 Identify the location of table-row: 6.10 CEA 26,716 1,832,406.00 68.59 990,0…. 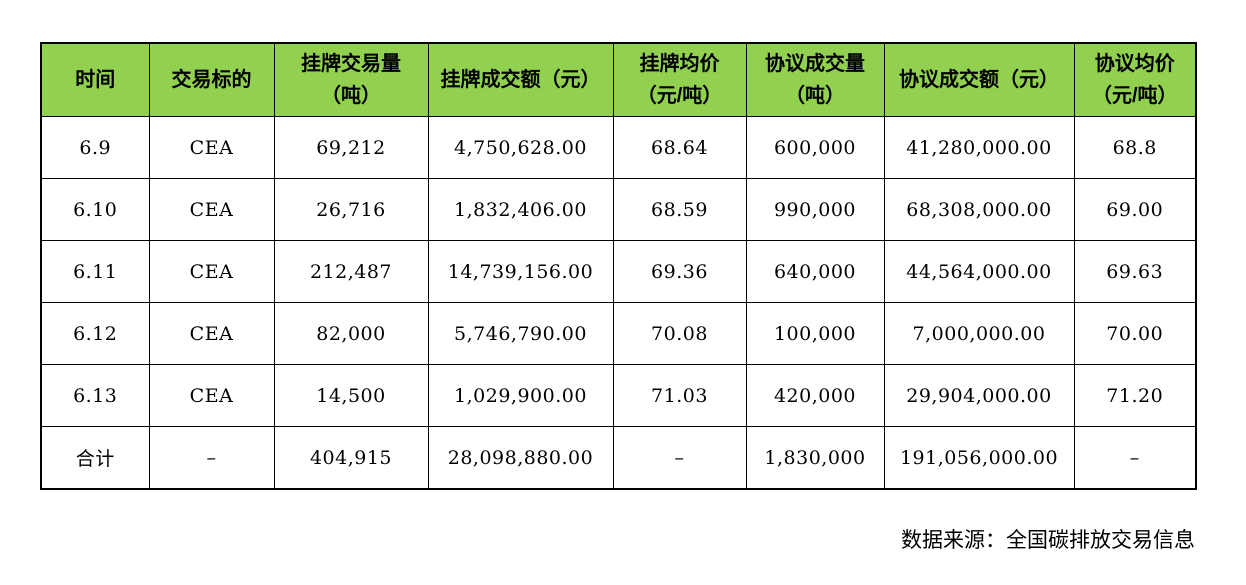
(618, 209).